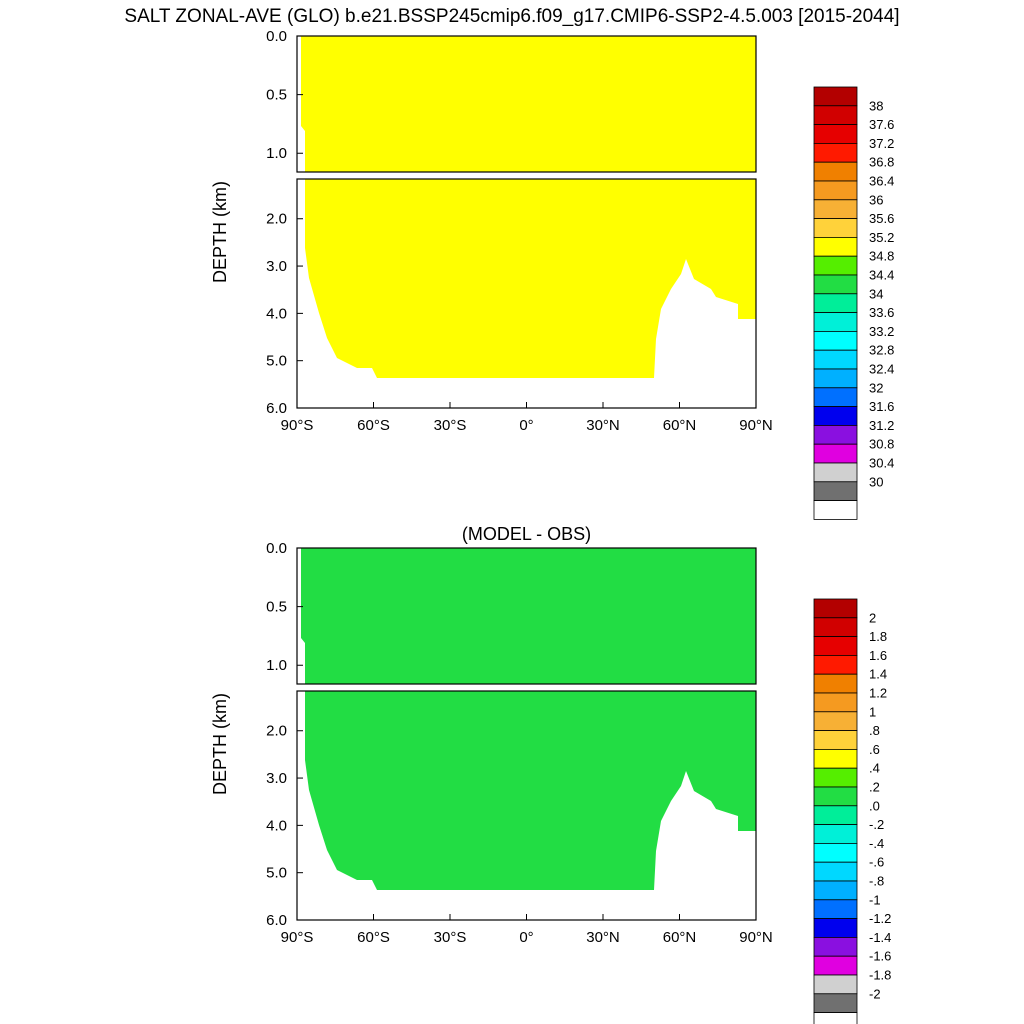  I want to click on colorbar-label: 1.4, so click(878, 674).